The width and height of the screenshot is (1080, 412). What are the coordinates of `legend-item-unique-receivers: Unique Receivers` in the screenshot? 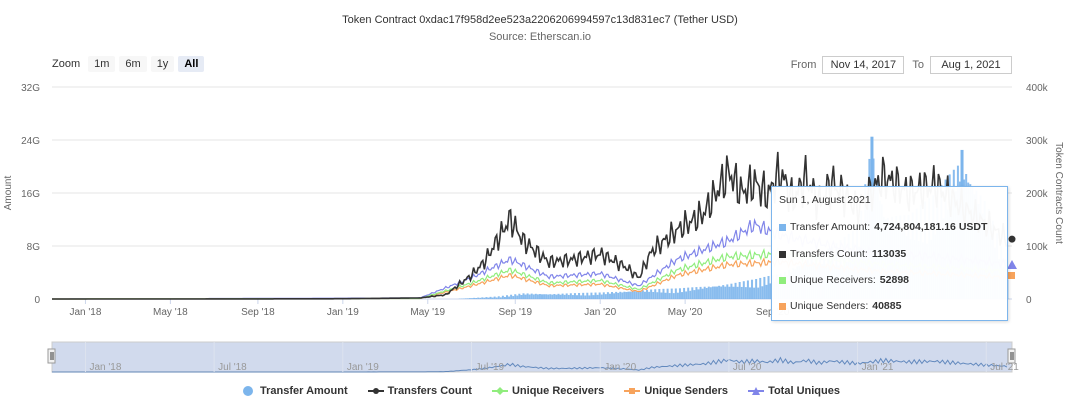 It's located at (547, 391).